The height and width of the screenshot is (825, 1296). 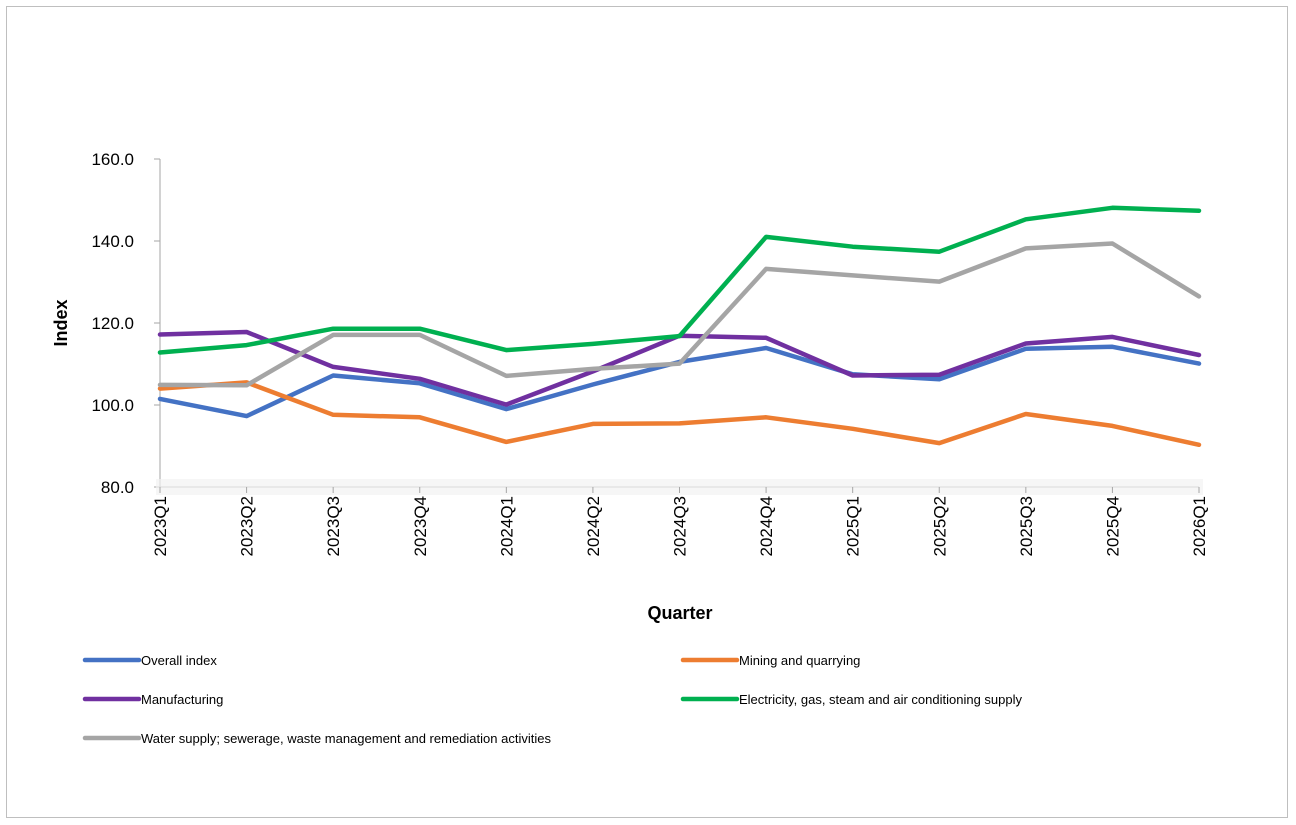 What do you see at coordinates (179, 660) in the screenshot?
I see `legend-label: Overall index` at bounding box center [179, 660].